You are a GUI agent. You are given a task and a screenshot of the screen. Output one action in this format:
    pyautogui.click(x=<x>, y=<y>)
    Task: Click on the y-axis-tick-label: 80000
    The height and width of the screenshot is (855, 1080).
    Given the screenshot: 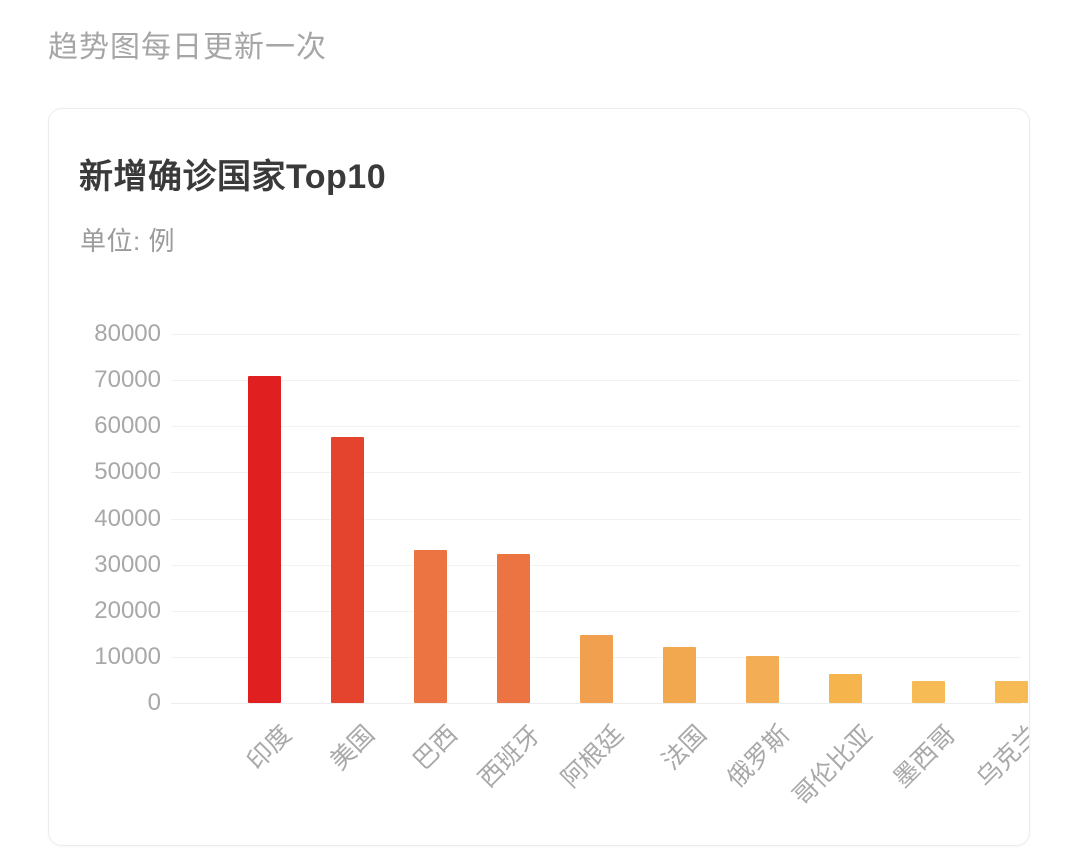 What is the action you would take?
    pyautogui.click(x=127, y=333)
    